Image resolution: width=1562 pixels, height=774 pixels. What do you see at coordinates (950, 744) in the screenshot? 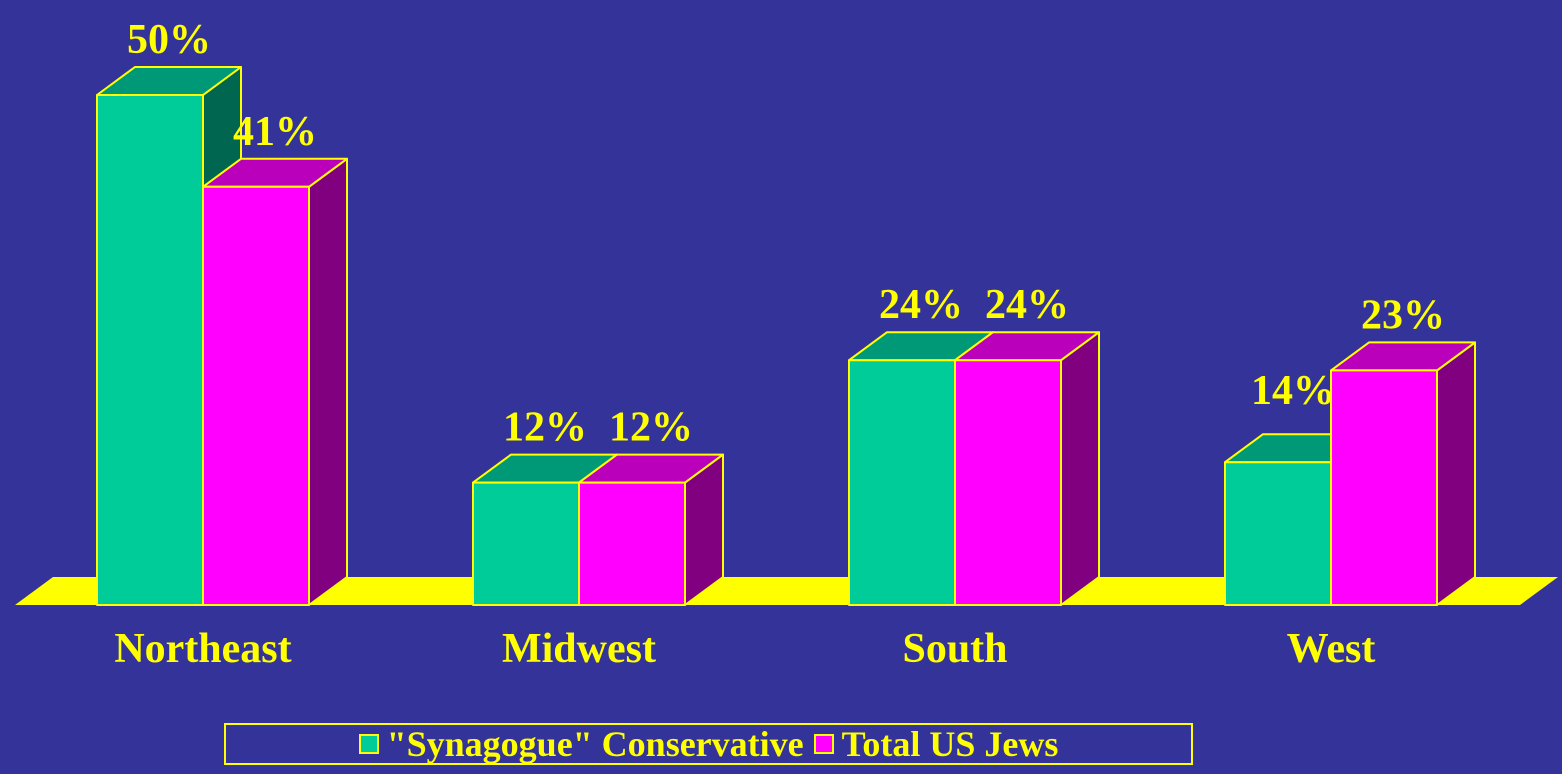
I see `legend-label-total-us-jews: Total US Jews` at bounding box center [950, 744].